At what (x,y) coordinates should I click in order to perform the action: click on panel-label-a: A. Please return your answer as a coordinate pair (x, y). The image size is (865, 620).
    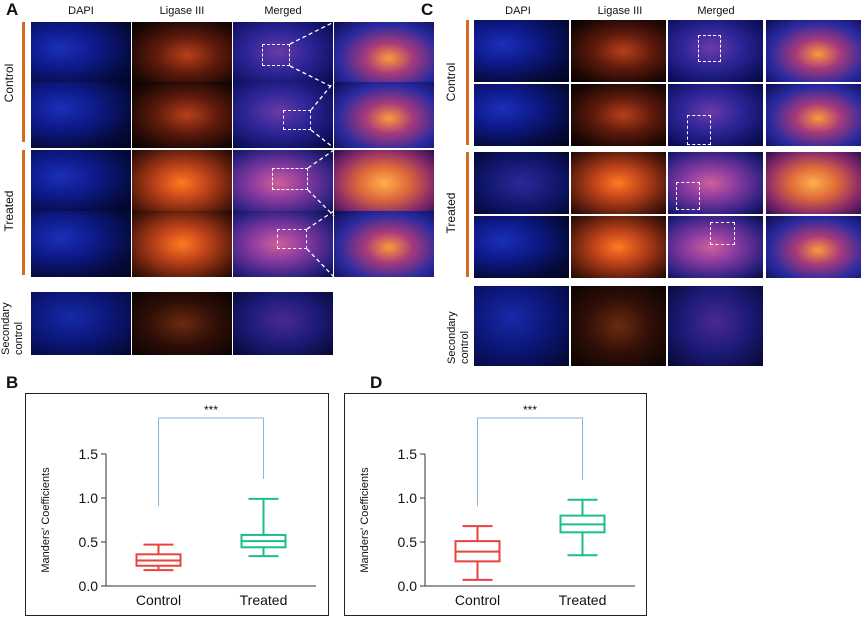
    Looking at the image, I should click on (12, 9).